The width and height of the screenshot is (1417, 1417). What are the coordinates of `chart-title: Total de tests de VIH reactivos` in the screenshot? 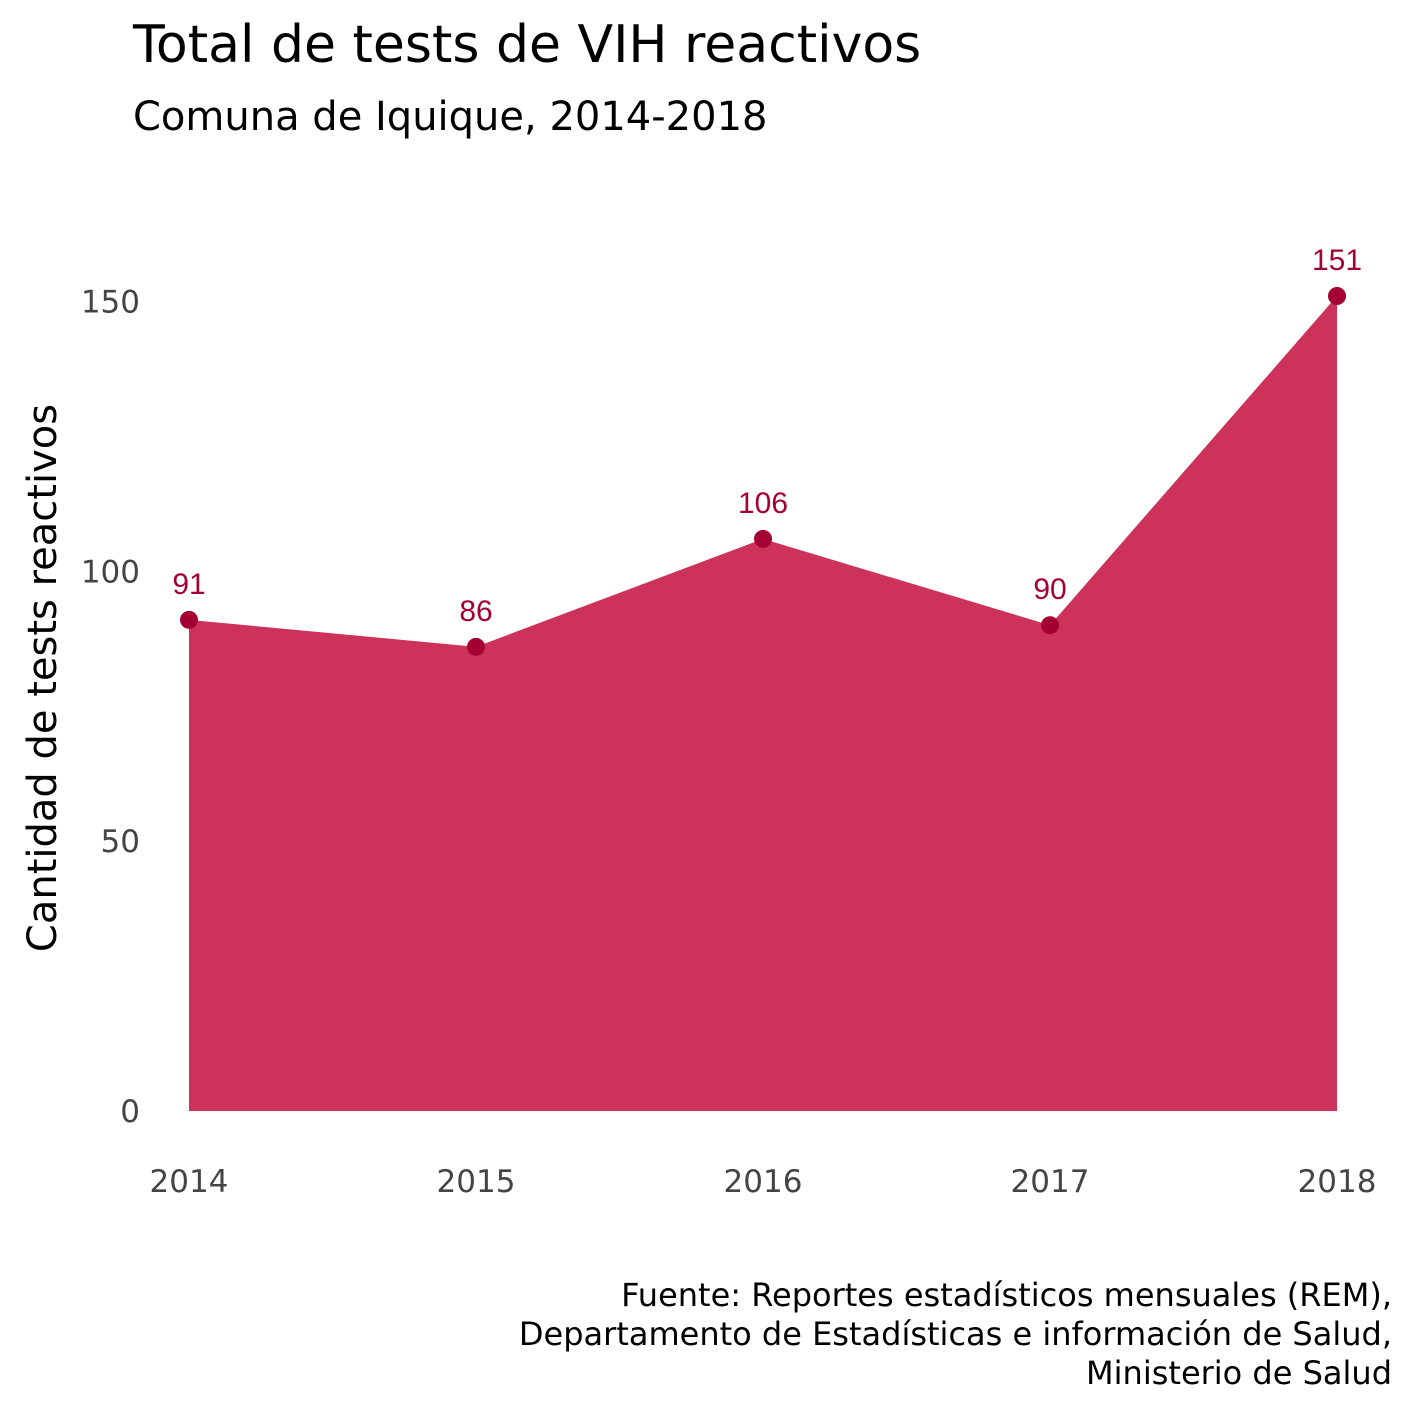 It's located at (526, 45).